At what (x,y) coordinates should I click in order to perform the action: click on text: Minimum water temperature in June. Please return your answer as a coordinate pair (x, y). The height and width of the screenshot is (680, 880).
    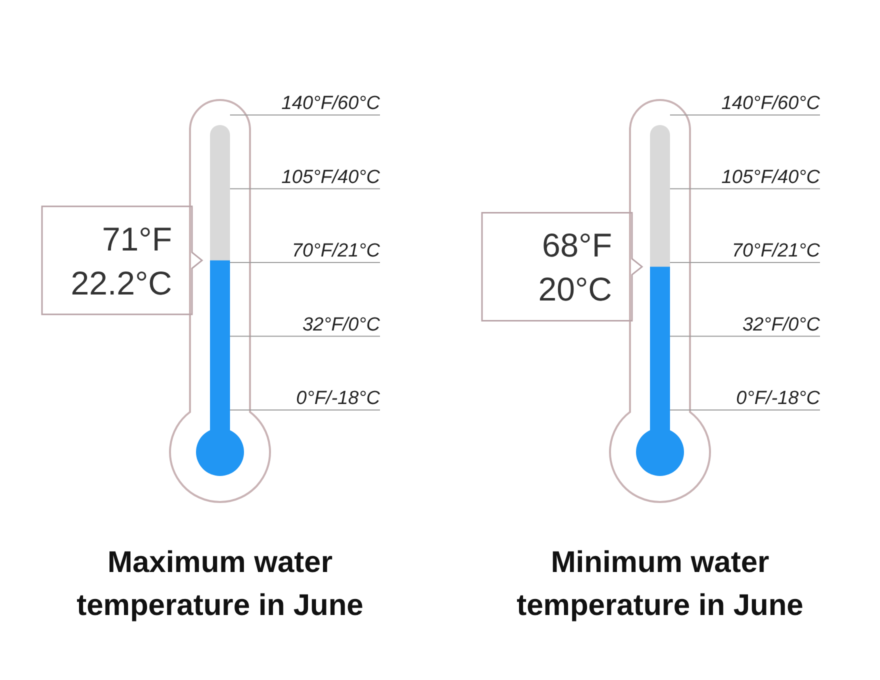
    Looking at the image, I should click on (660, 584).